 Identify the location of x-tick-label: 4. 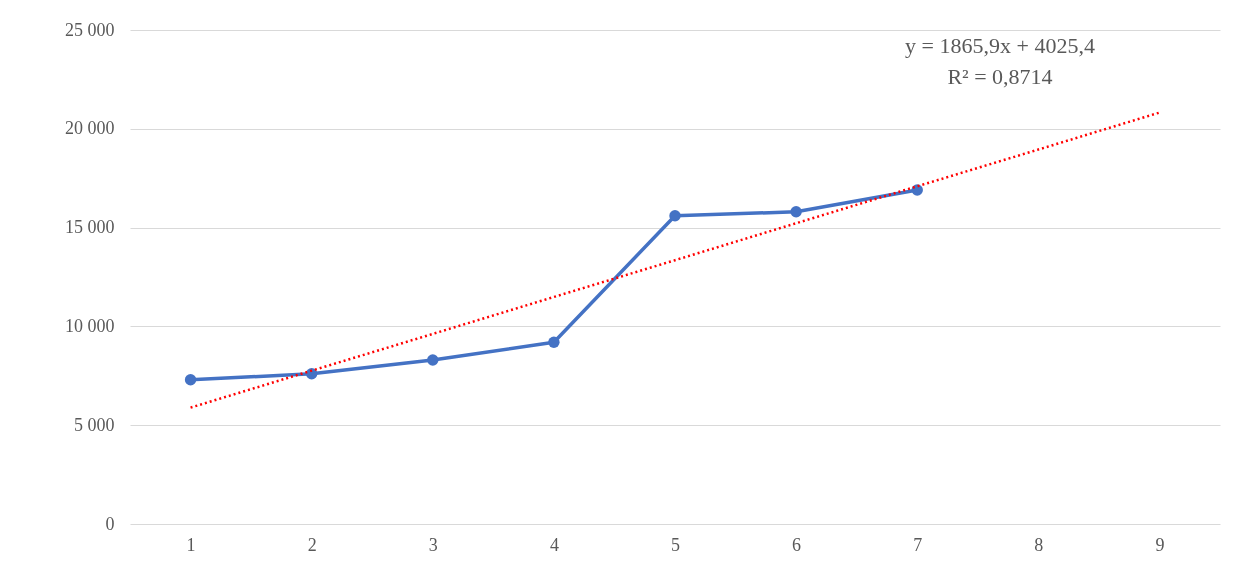
(554, 544).